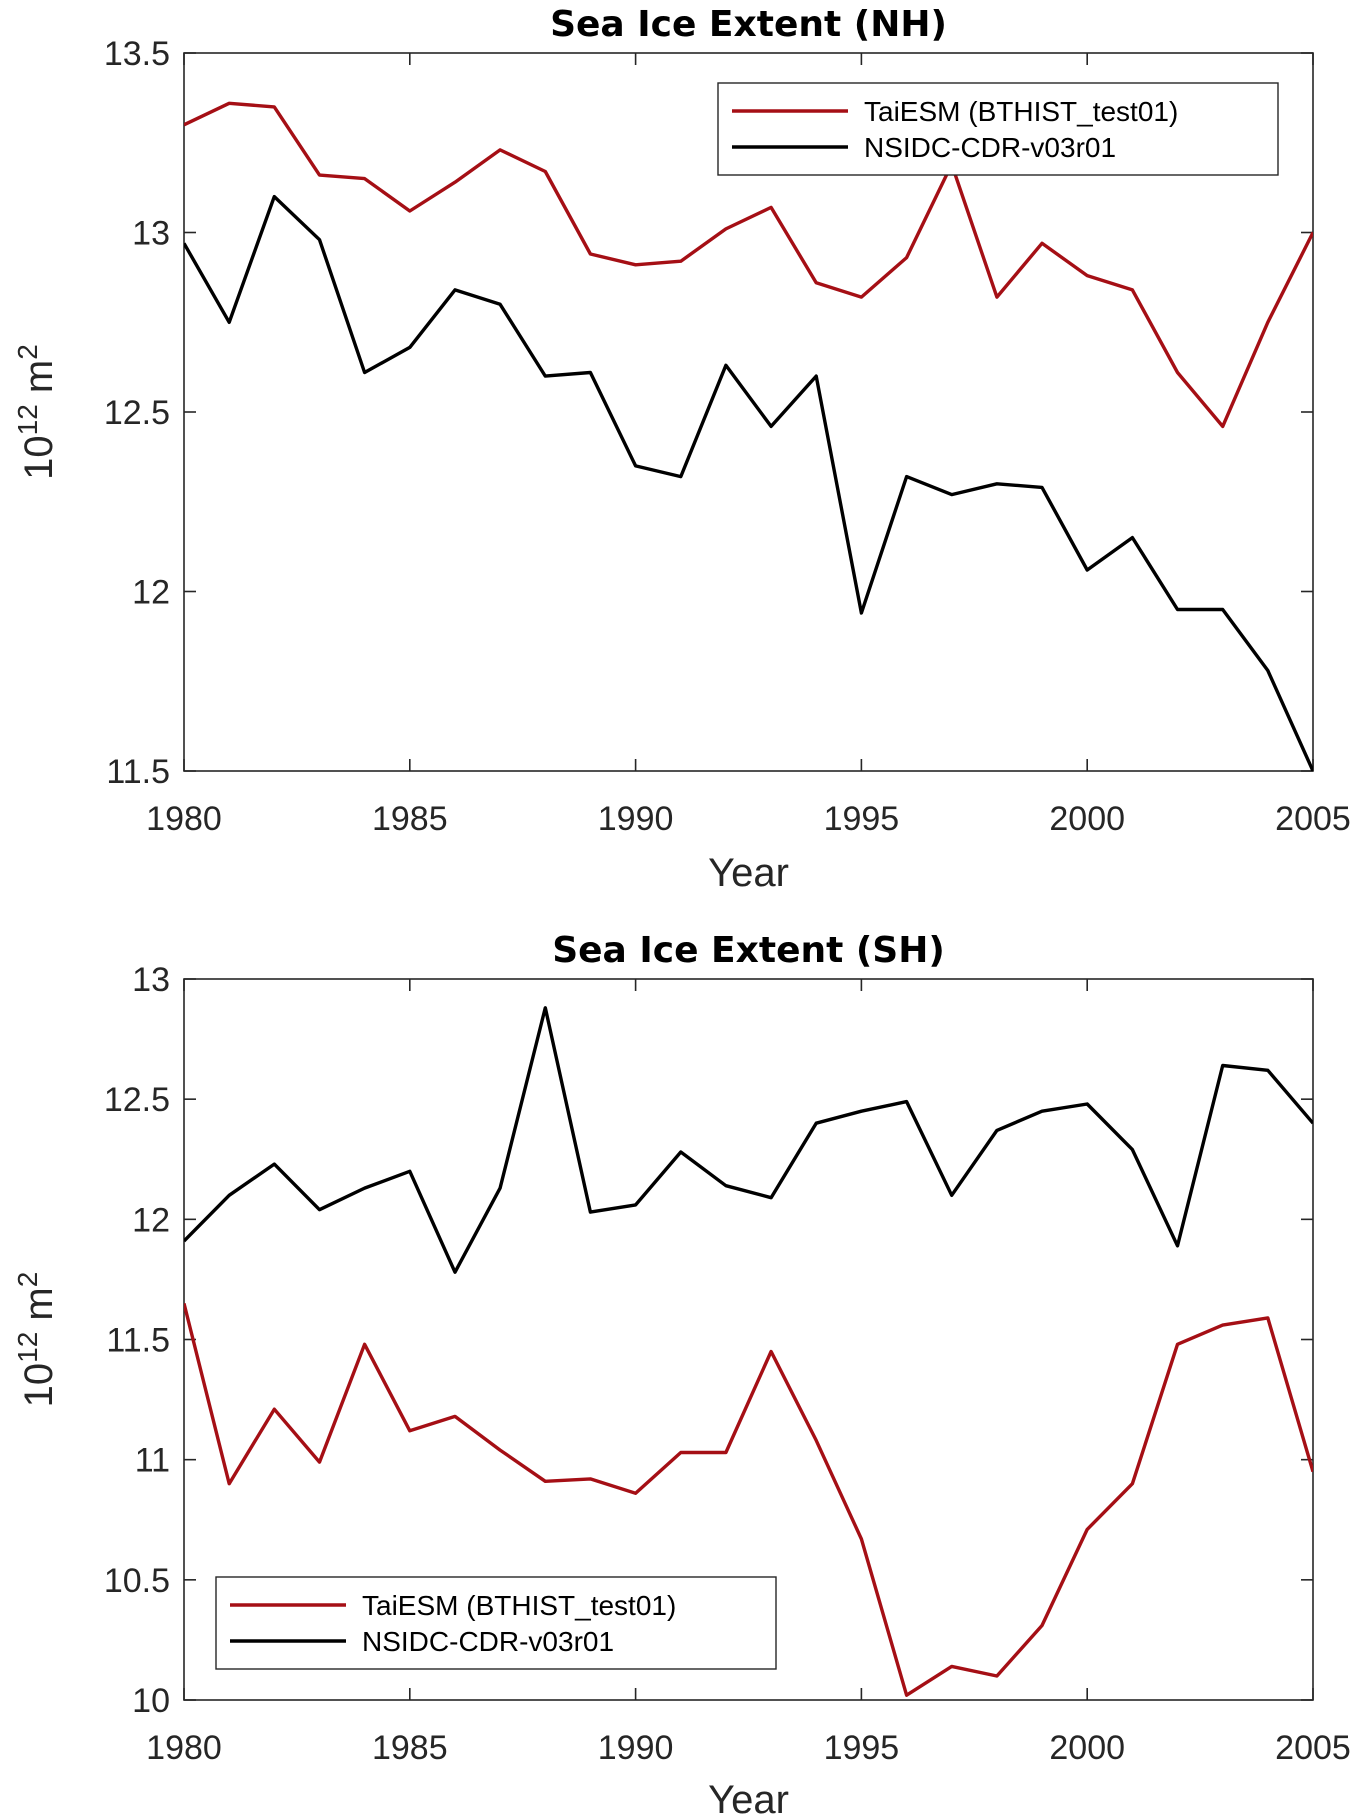 The height and width of the screenshot is (1819, 1365). I want to click on y-tick-label: 10, so click(151, 1701).